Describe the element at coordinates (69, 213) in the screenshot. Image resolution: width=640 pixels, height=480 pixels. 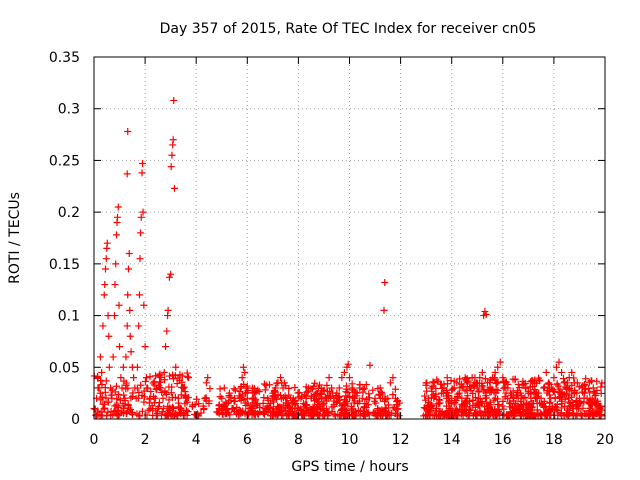
I see `y-tick-label: 0.2` at that location.